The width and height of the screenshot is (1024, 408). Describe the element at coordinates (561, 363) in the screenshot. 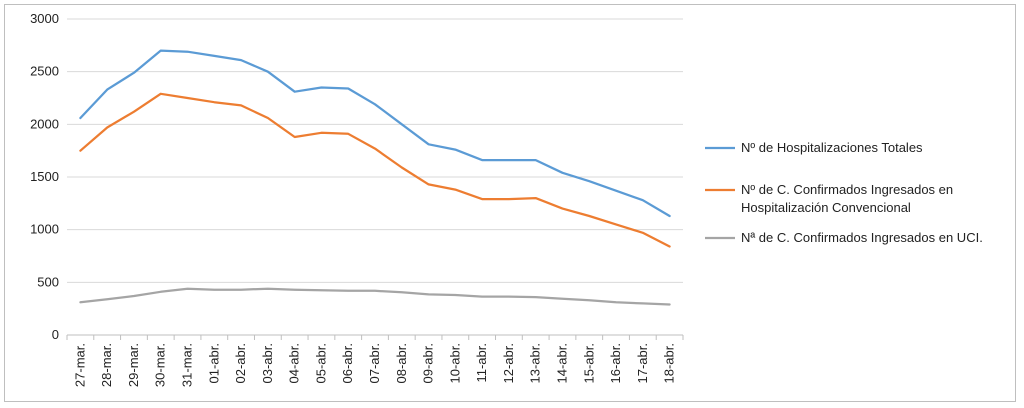

I see `x-tick-label: 14-abr.` at that location.